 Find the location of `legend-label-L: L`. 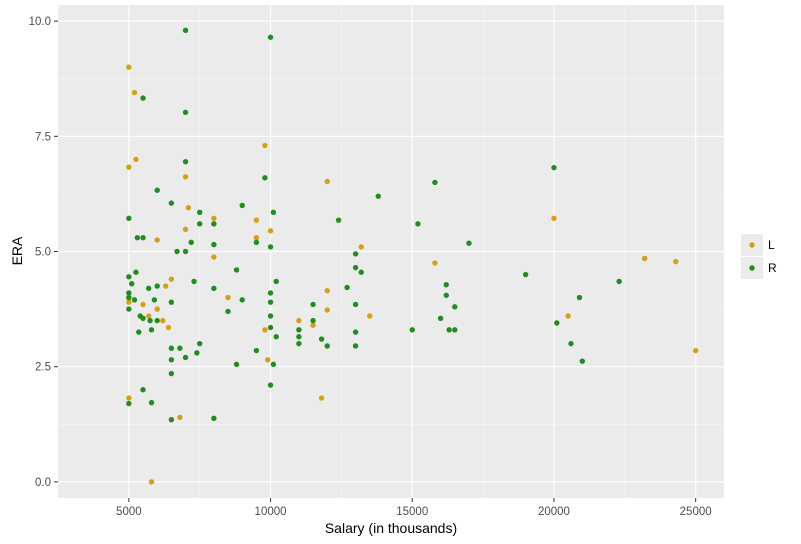

legend-label-L: L is located at coordinates (771, 245).